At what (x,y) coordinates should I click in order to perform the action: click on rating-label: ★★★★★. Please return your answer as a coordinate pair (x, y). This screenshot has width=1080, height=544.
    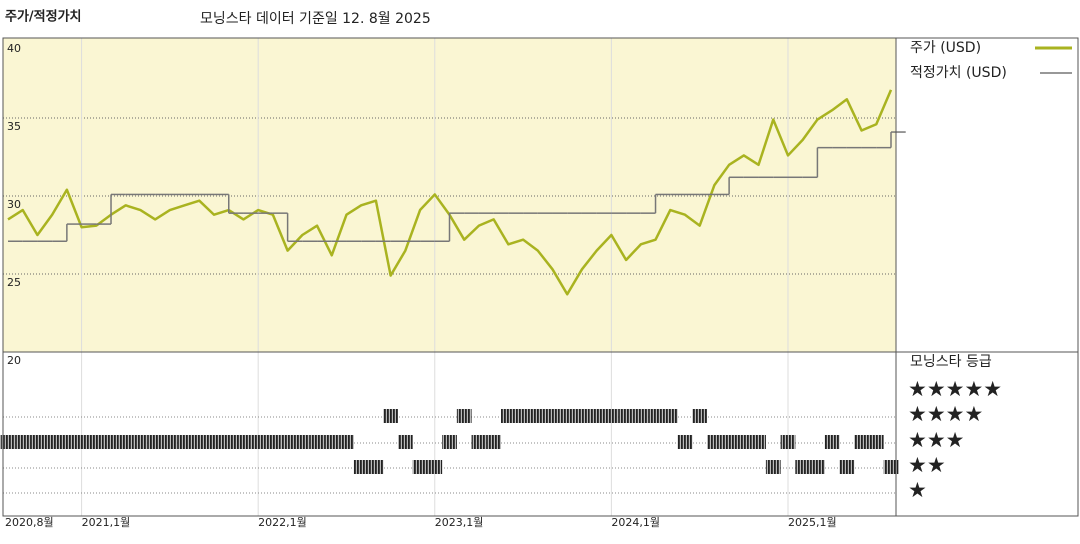
    Looking at the image, I should click on (955, 389).